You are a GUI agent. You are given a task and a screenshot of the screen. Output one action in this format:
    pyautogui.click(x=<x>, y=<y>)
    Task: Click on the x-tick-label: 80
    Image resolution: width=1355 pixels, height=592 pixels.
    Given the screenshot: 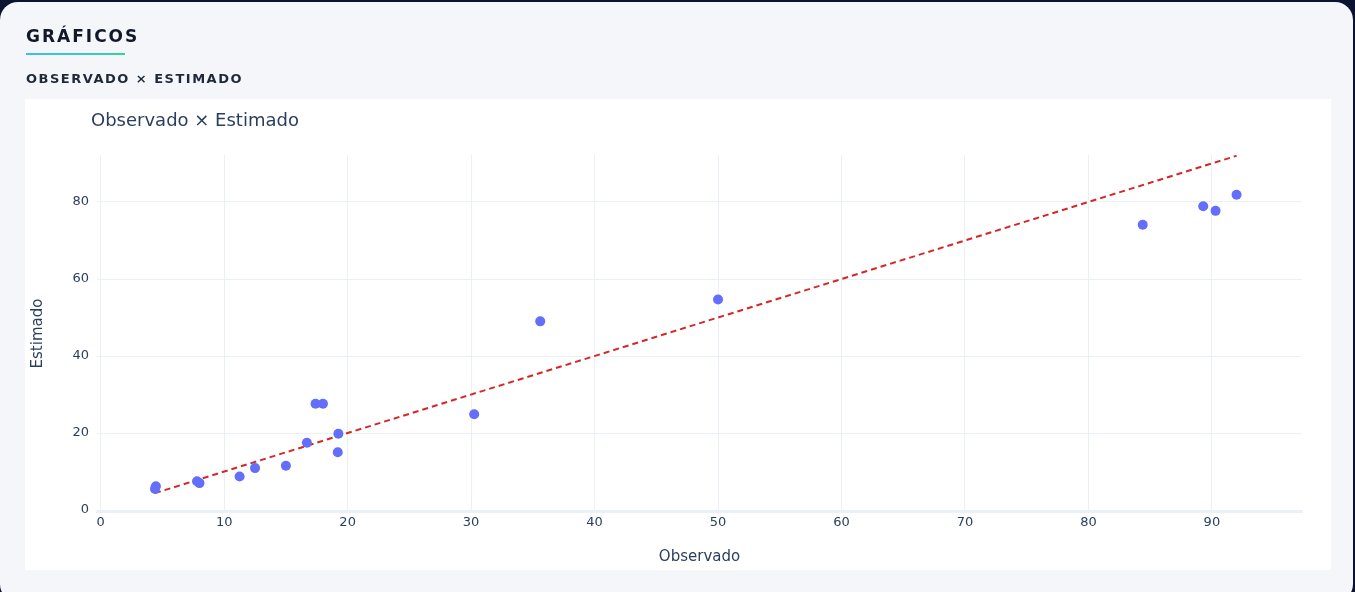 What is the action you would take?
    pyautogui.click(x=1088, y=522)
    